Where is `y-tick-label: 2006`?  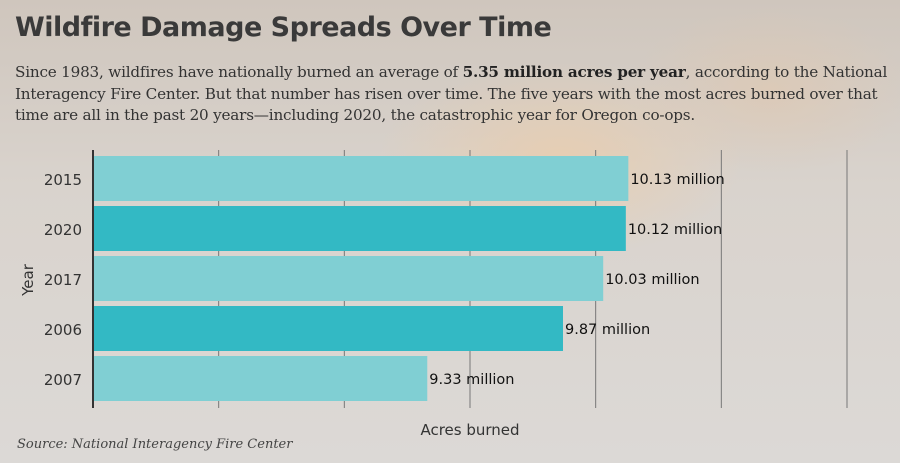
y-tick-label: 2006 is located at coordinates (63, 330).